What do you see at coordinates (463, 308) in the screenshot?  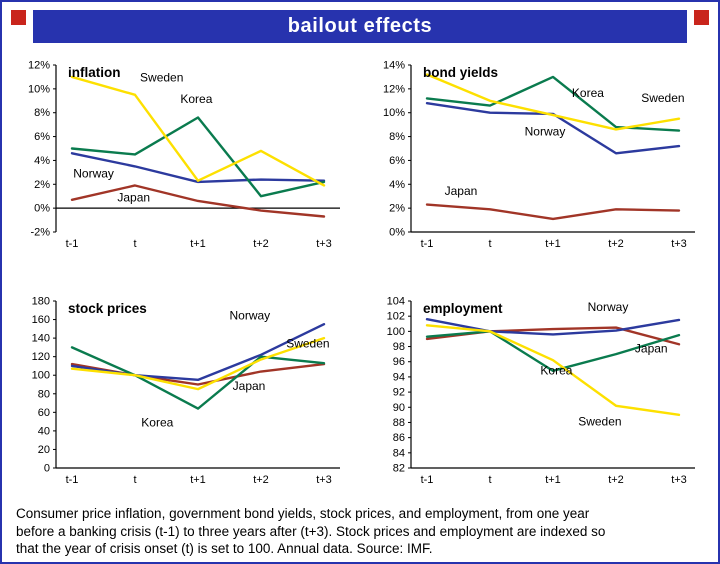 I see `svg-text: employment` at bounding box center [463, 308].